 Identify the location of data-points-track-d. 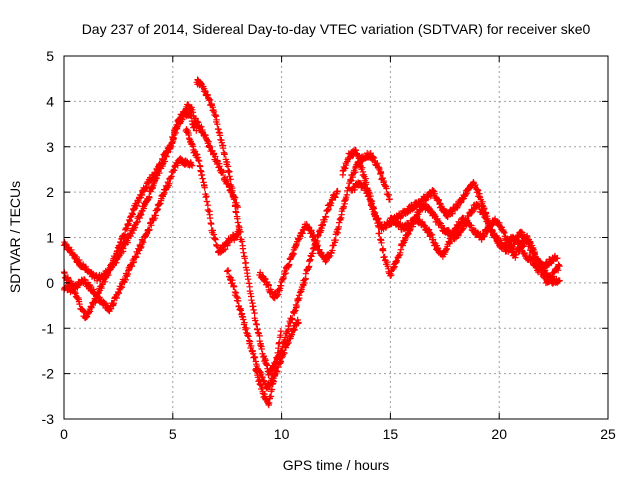
(213, 191).